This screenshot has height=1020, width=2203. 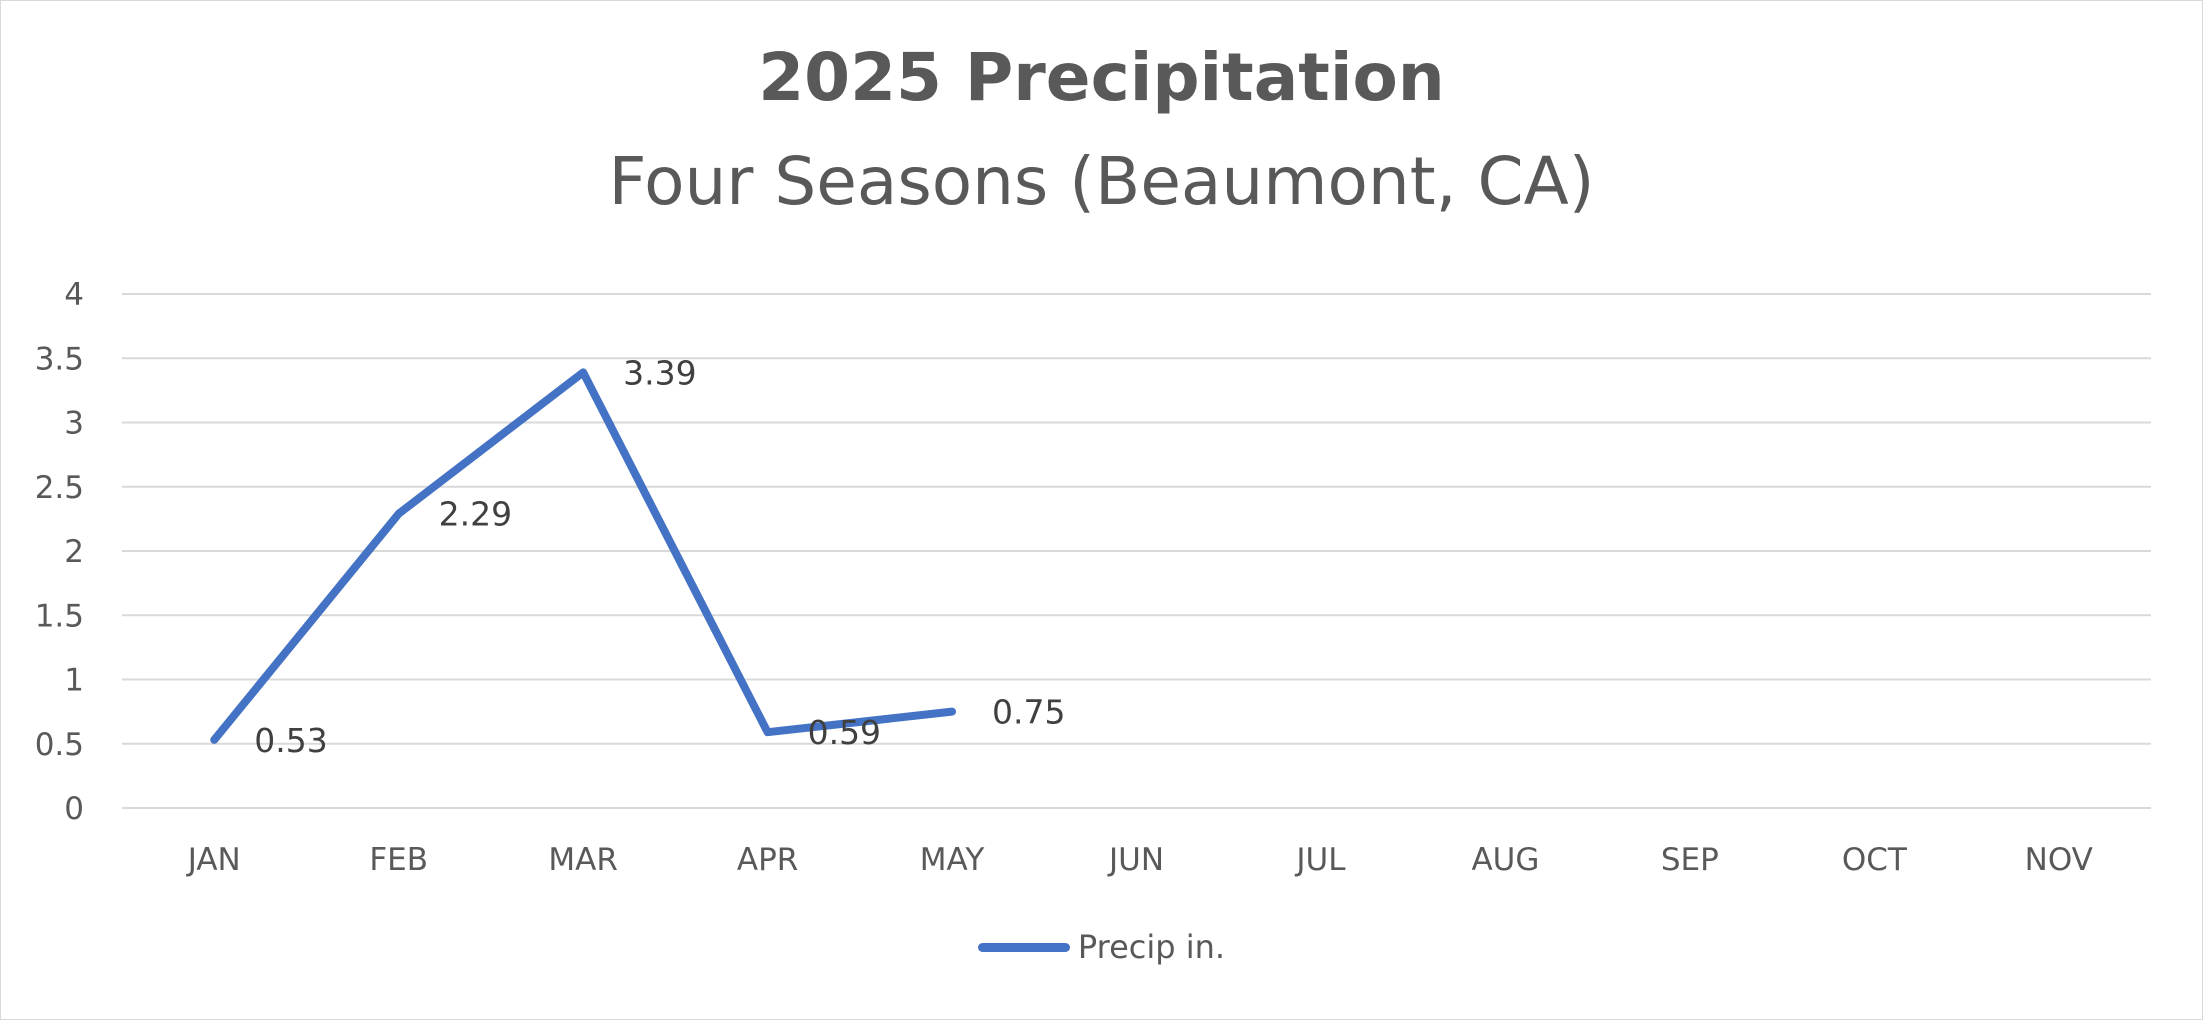 What do you see at coordinates (74, 681) in the screenshot?
I see `y-tick-label: 1` at bounding box center [74, 681].